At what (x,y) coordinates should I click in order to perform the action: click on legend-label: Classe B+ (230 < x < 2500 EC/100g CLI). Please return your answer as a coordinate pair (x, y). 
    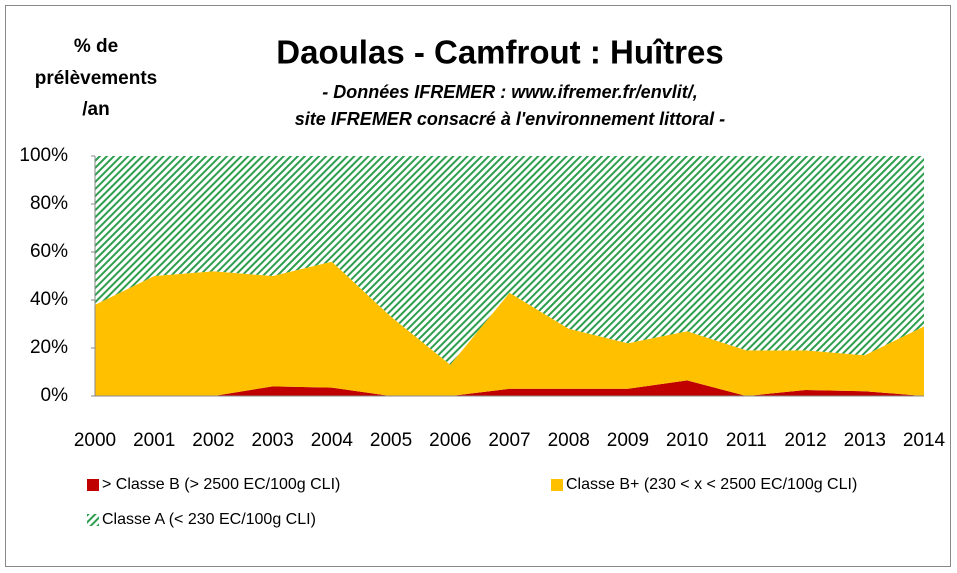
    Looking at the image, I should click on (711, 484).